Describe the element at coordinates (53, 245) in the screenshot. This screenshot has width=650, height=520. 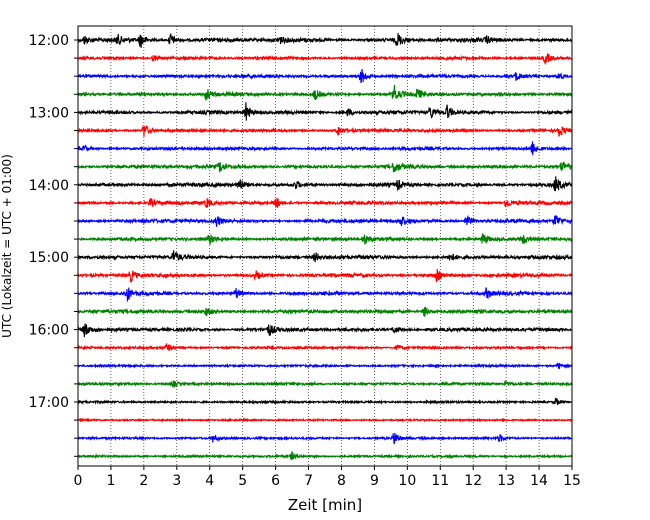
I see `y-axis-ticks: 12:00 13:00 14:00 15:00 16:00 17:00` at that location.